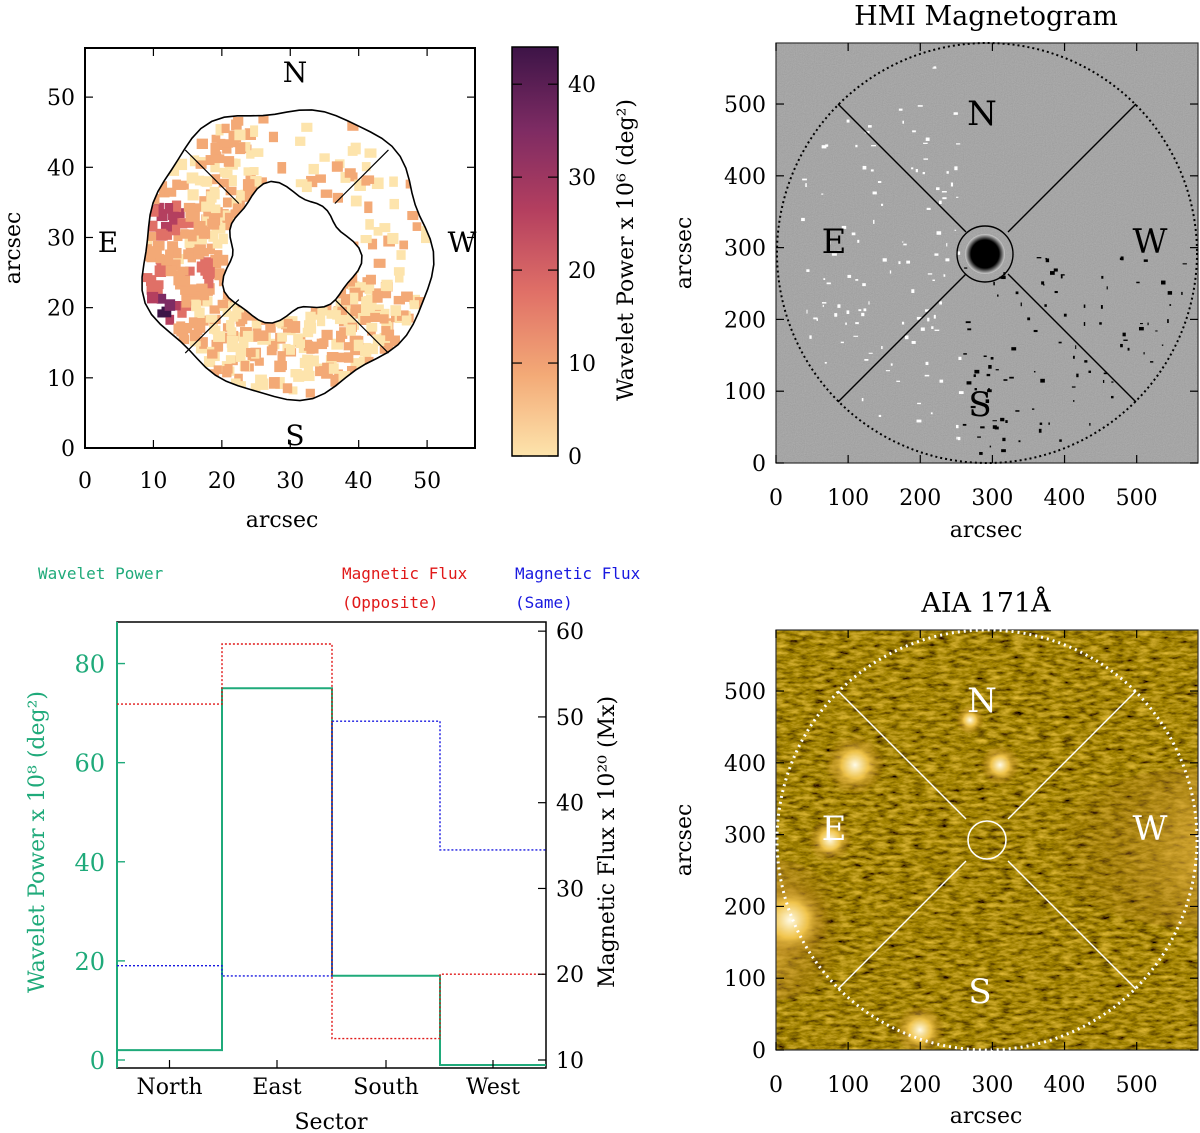 This screenshot has width=1200, height=1133. Describe the element at coordinates (1150, 242) in the screenshot. I see `hmi-compass-west: W` at that location.